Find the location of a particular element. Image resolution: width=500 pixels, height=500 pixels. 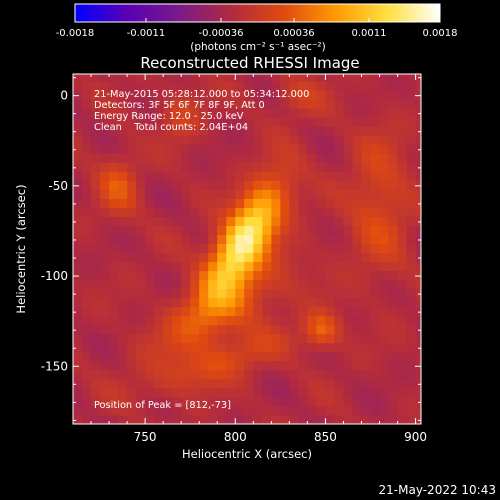

y-tick-label: -50 is located at coordinates (58, 186).